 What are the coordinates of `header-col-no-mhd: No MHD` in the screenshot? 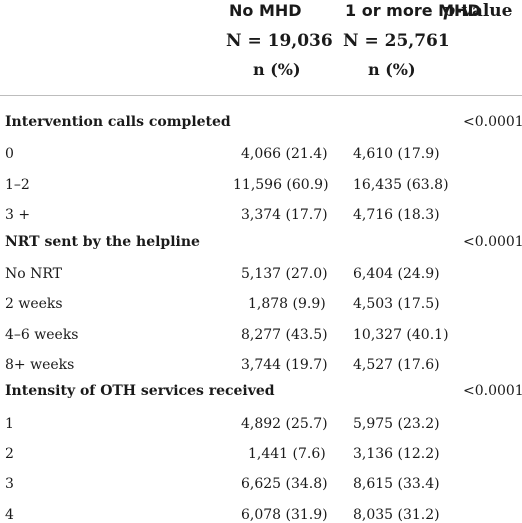 It's located at (265, 10).